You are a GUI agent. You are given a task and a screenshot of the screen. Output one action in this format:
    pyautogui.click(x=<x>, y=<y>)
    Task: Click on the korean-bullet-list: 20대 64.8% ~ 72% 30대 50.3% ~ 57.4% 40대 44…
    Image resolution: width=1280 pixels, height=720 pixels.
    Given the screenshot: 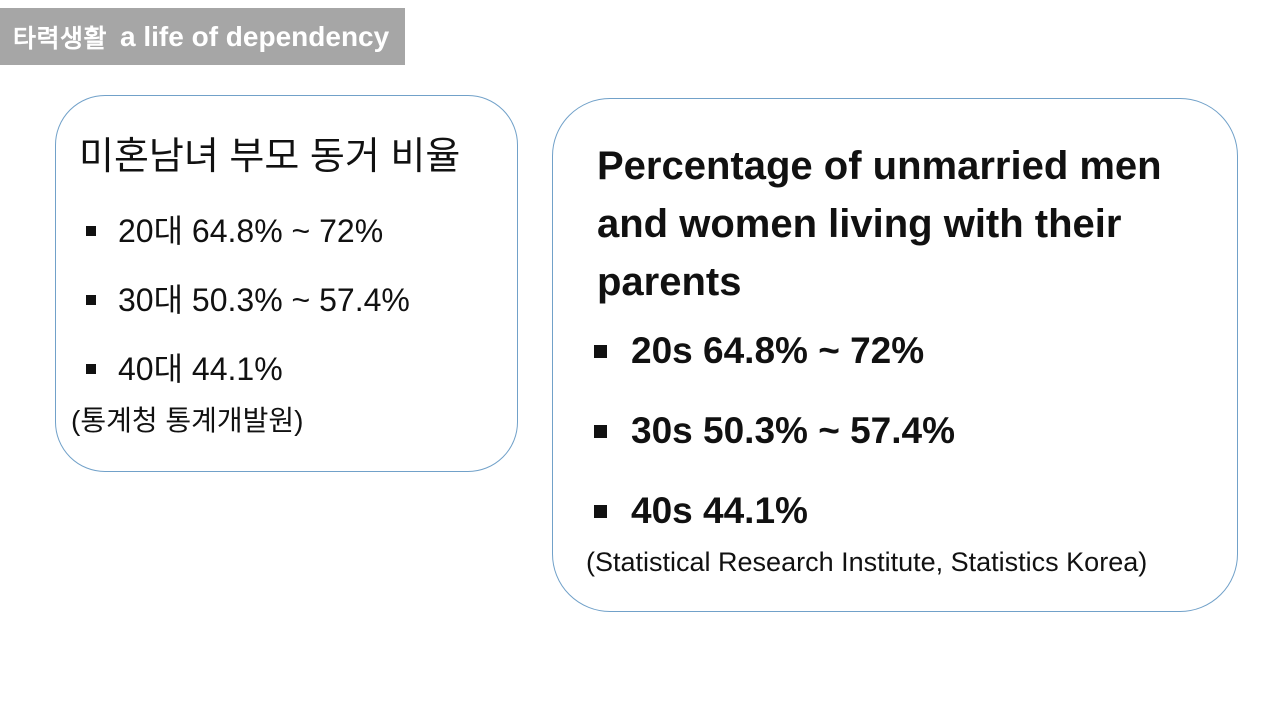 What is the action you would take?
    pyautogui.click(x=248, y=314)
    